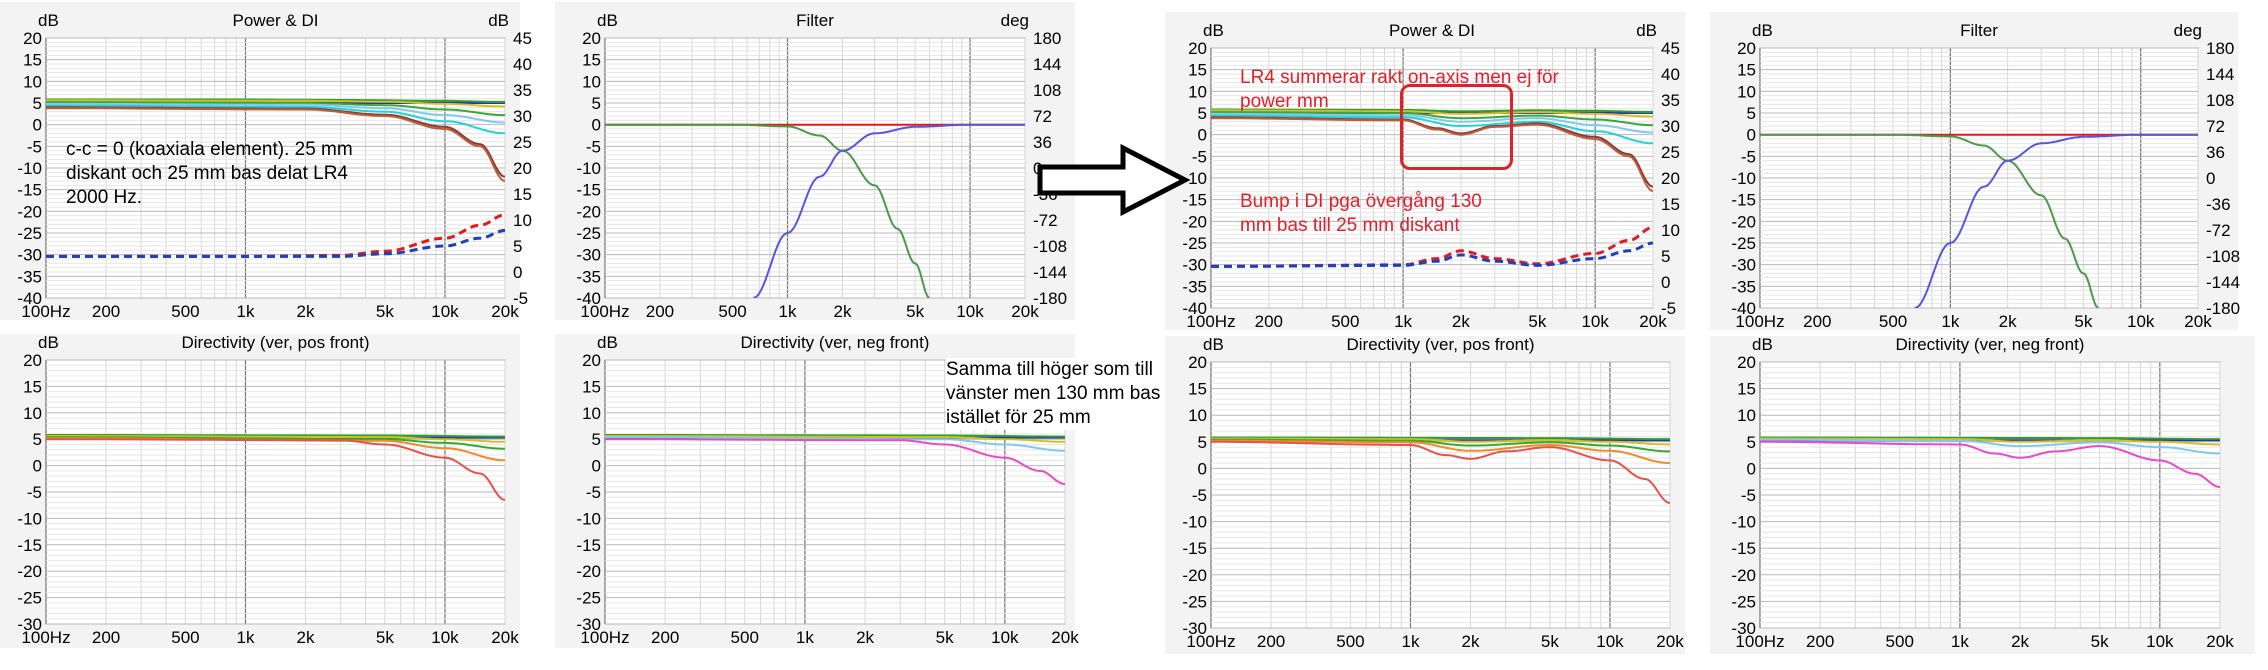 The width and height of the screenshot is (2268, 670). I want to click on y2-tick-label: -72, so click(2218, 230).